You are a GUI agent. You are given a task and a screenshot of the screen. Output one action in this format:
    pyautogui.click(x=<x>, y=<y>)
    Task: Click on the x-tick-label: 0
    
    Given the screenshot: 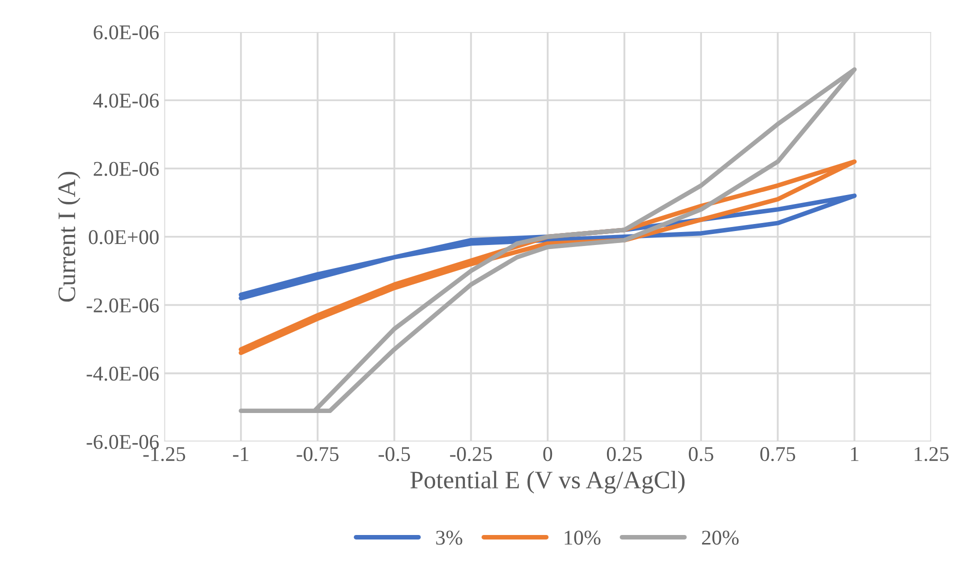 What is the action you would take?
    pyautogui.click(x=547, y=454)
    